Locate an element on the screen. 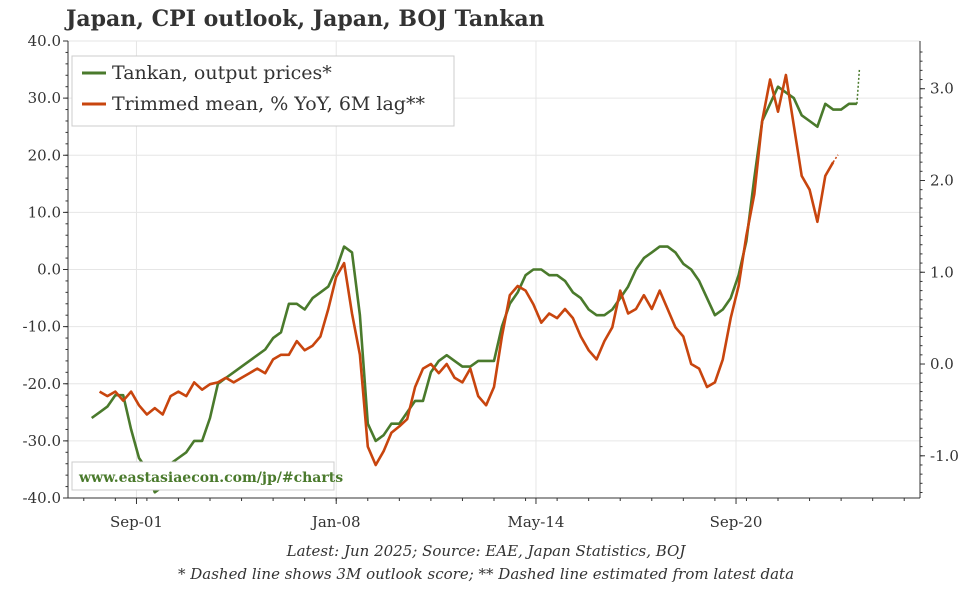 The image size is (972, 589). legend-box is located at coordinates (263, 91).